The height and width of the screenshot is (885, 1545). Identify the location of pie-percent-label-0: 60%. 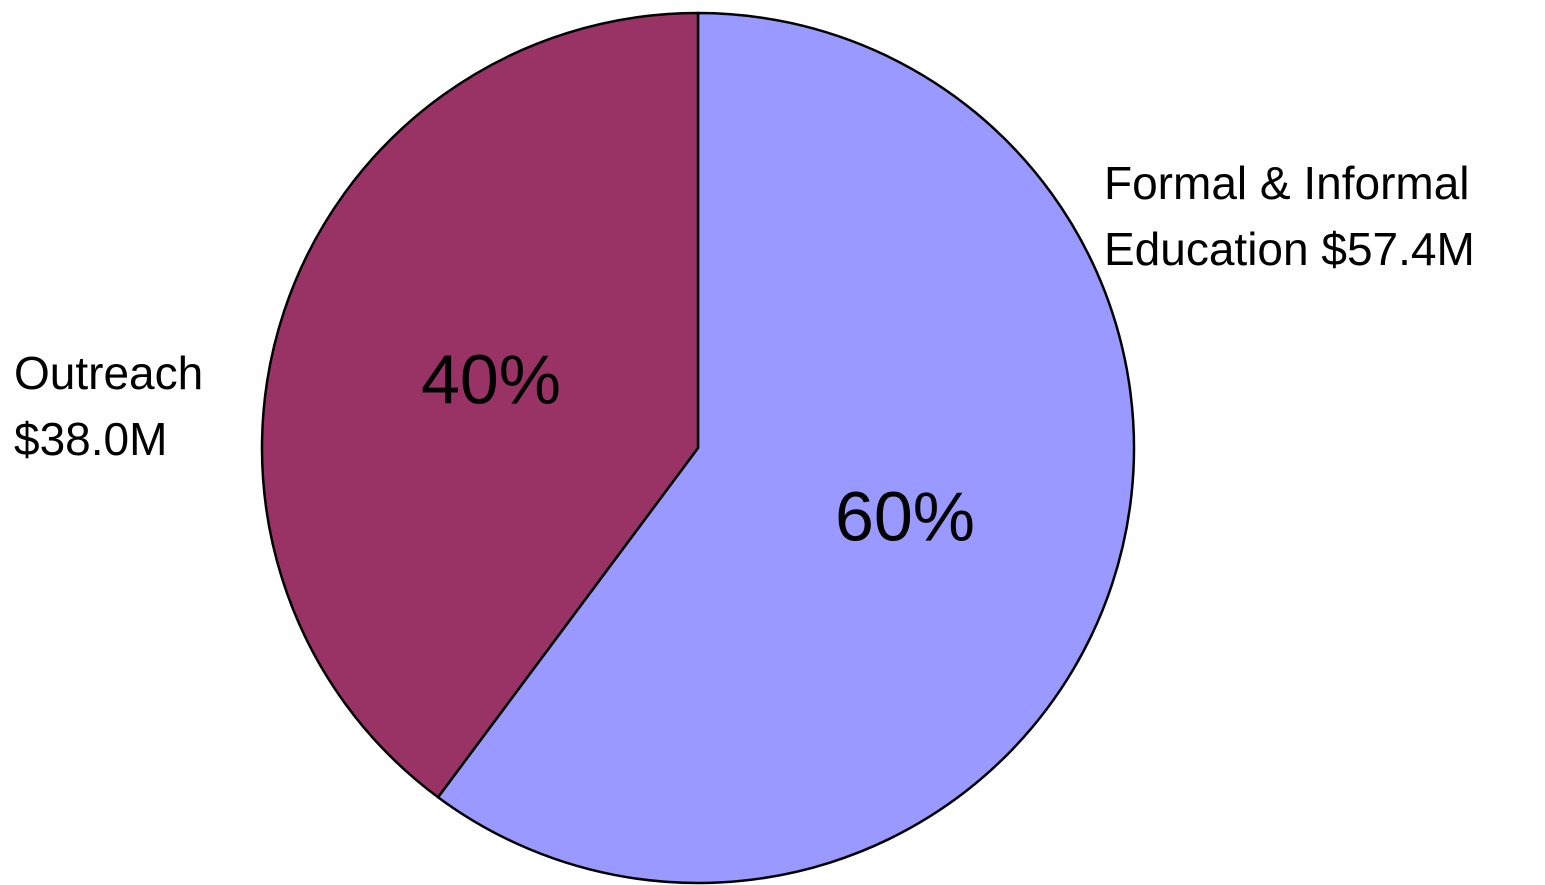
(905, 516).